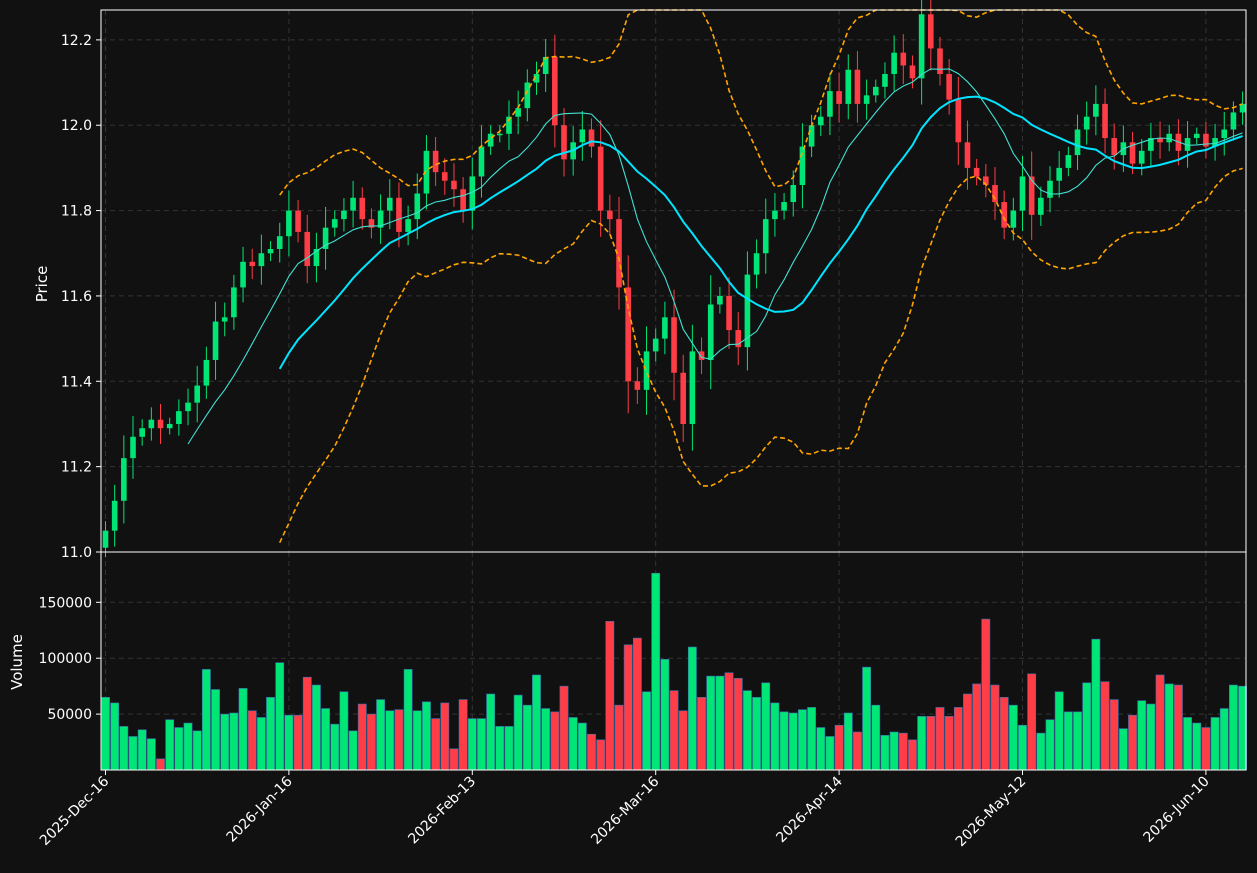 The width and height of the screenshot is (1257, 873). Describe the element at coordinates (42, 284) in the screenshot. I see `price-axis-label: Price` at that location.